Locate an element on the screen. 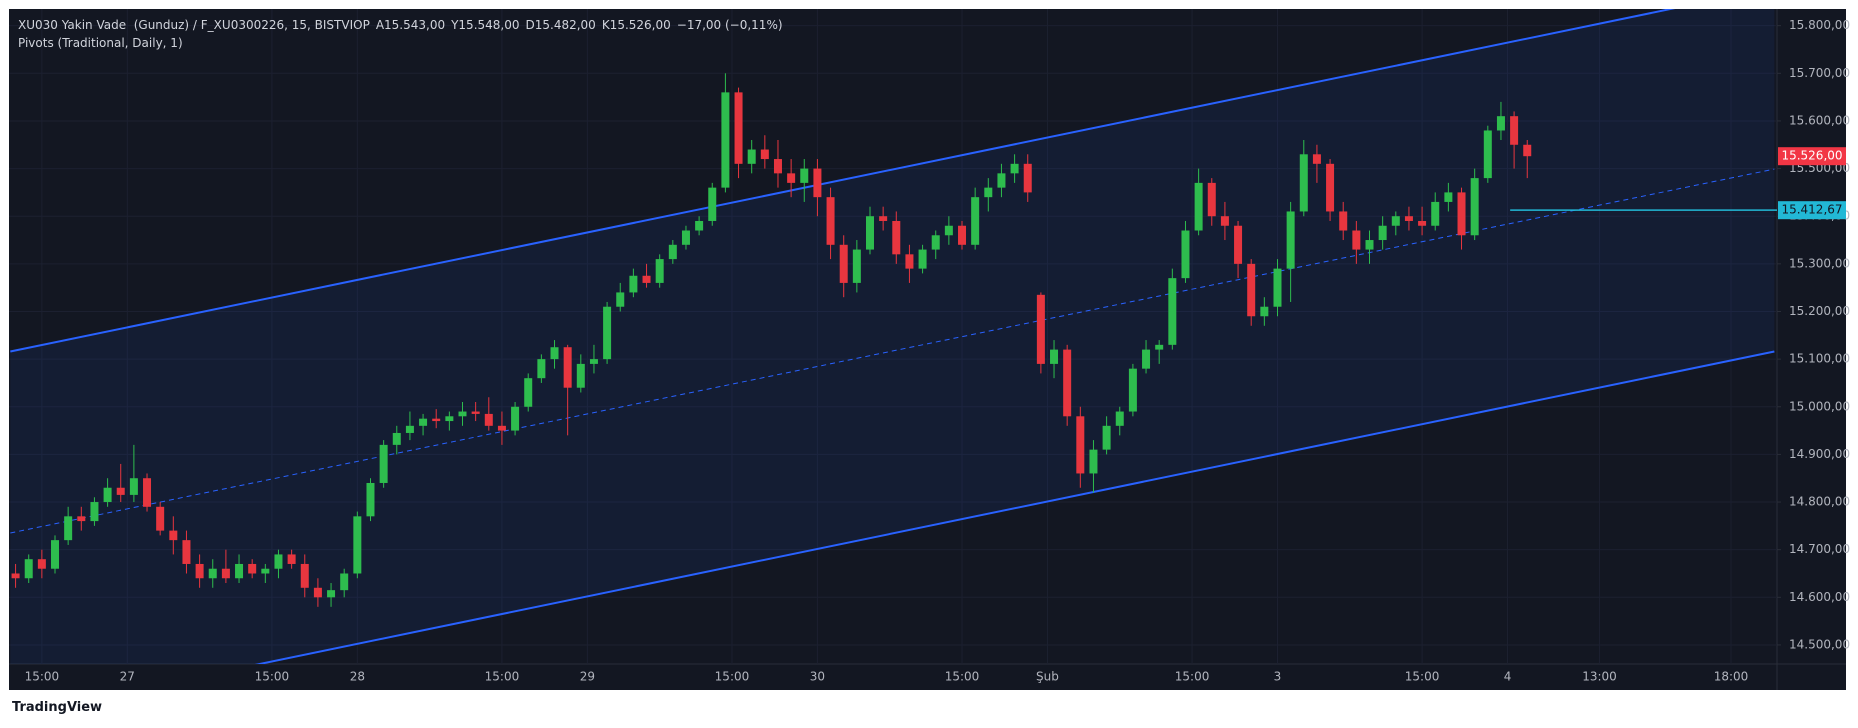  x-tick-label: 28 is located at coordinates (357, 677).